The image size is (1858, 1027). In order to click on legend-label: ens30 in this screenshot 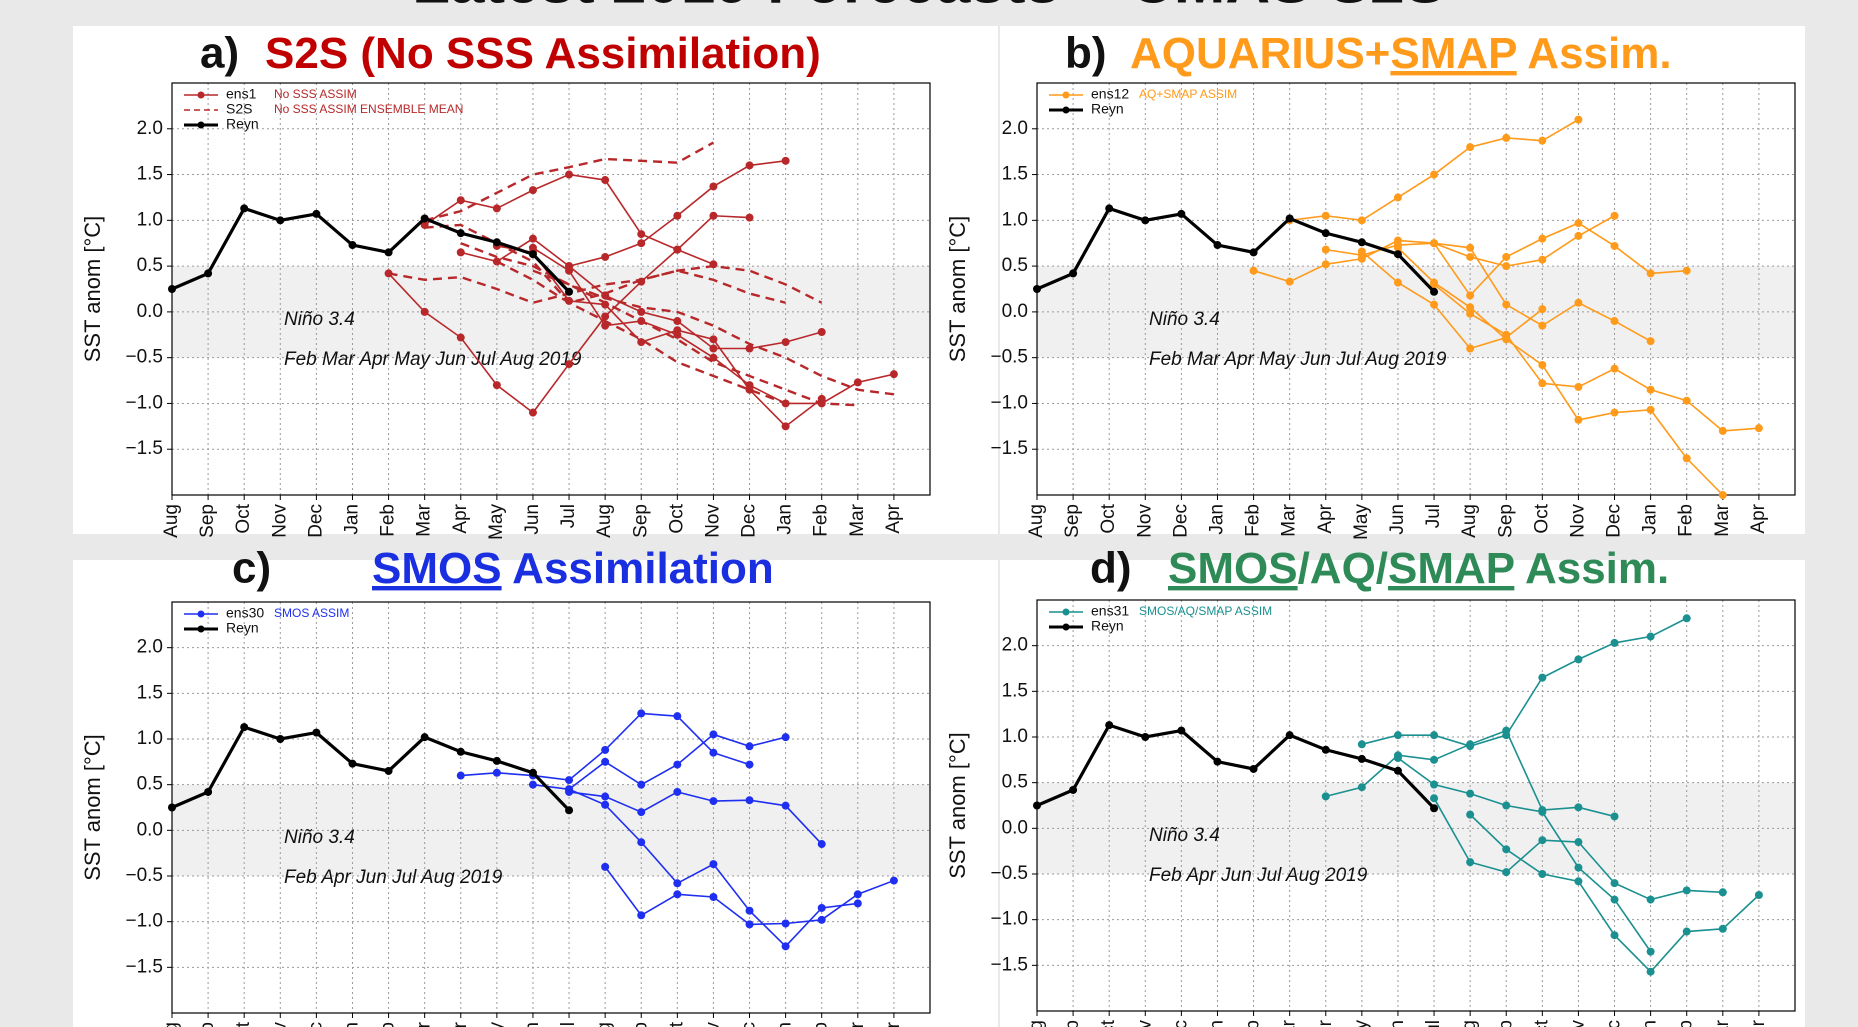, I will do `click(245, 613)`.